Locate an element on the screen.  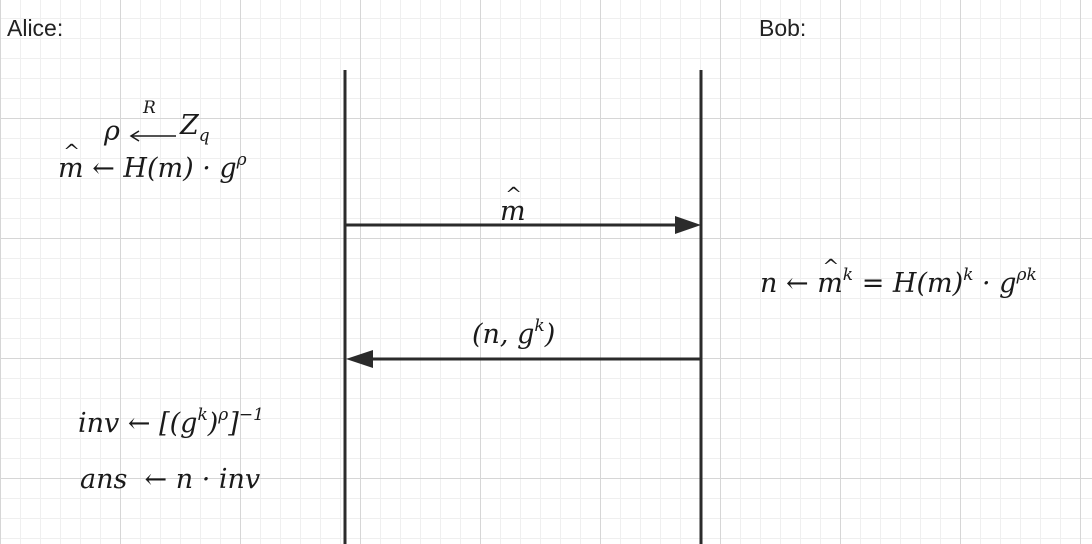
alice-step-blind: m ← H(m) · gρ is located at coordinates (152, 167).